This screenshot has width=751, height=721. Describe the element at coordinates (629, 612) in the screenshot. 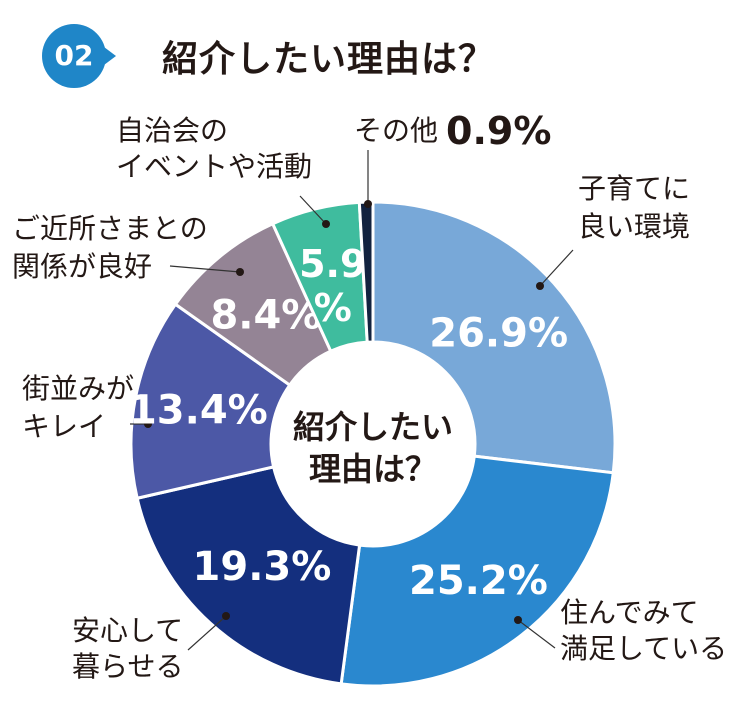

I see `slice-category-label: 住んでみて` at that location.